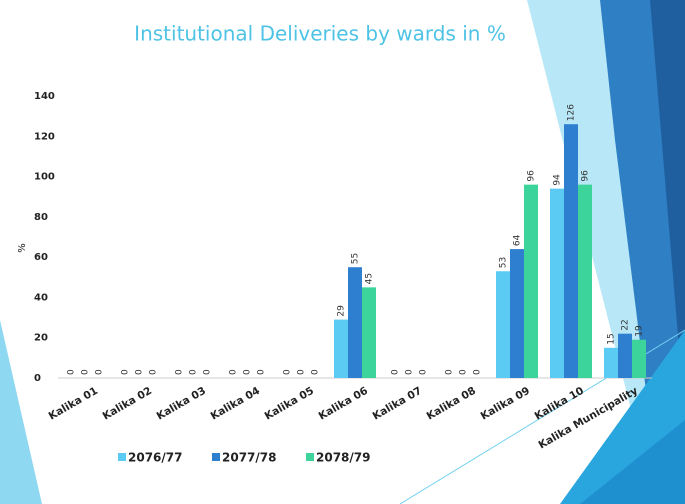 This screenshot has height=504, width=685. What do you see at coordinates (504, 262) in the screenshot?
I see `data-label: 53` at bounding box center [504, 262].